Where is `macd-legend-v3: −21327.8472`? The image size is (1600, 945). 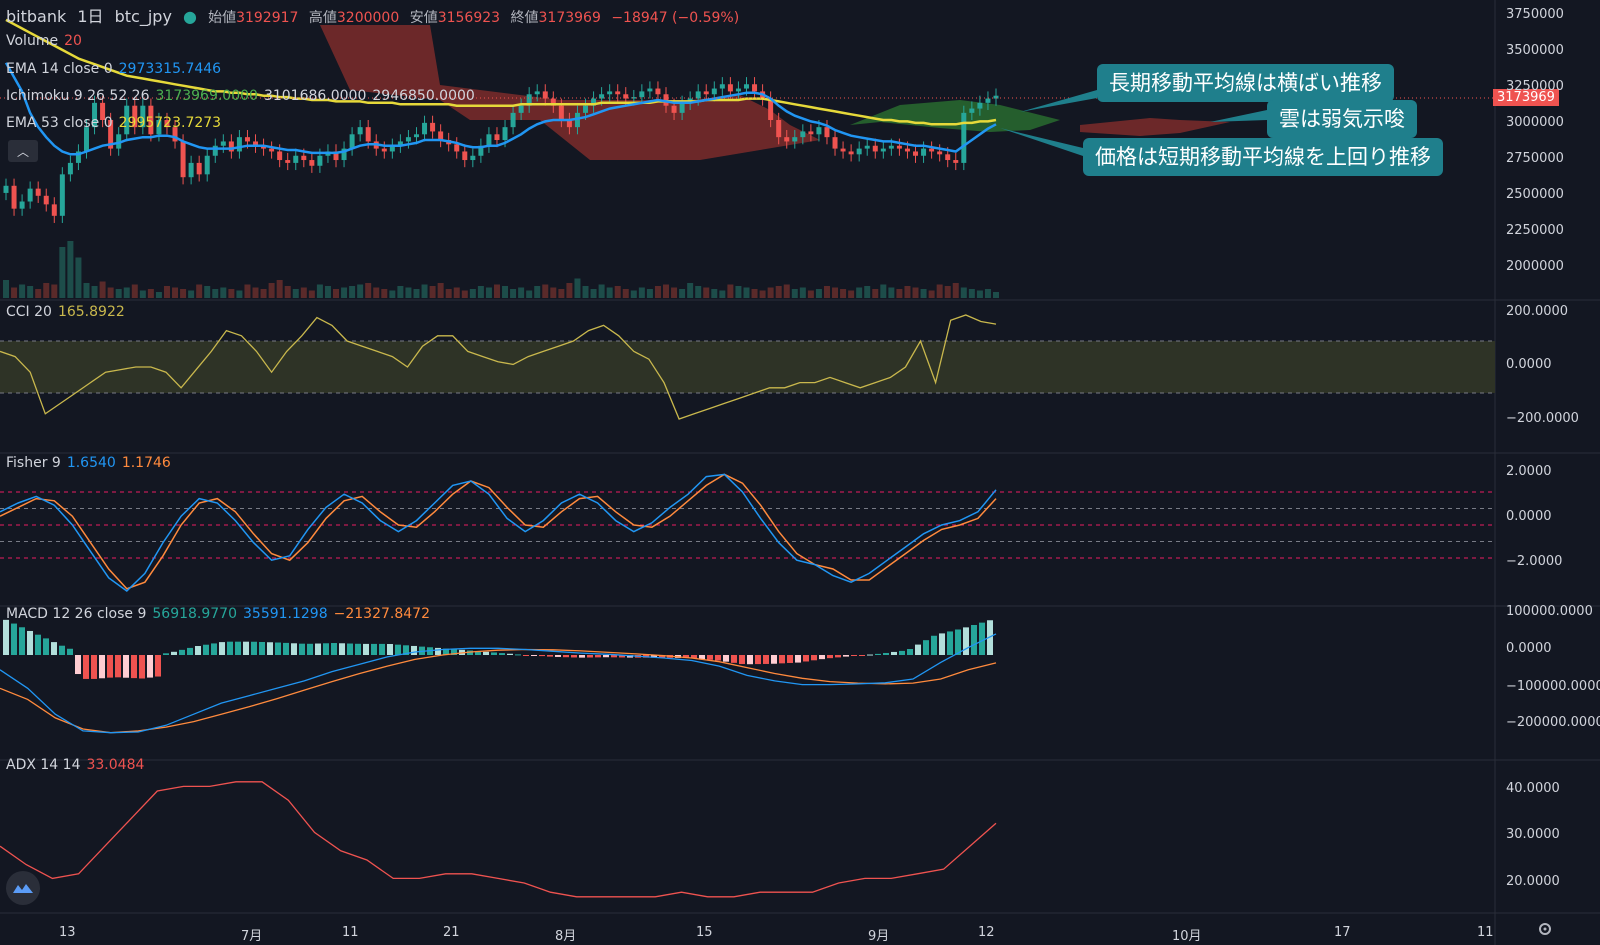
macd-legend-v3: −21327.8472 is located at coordinates (381, 614).